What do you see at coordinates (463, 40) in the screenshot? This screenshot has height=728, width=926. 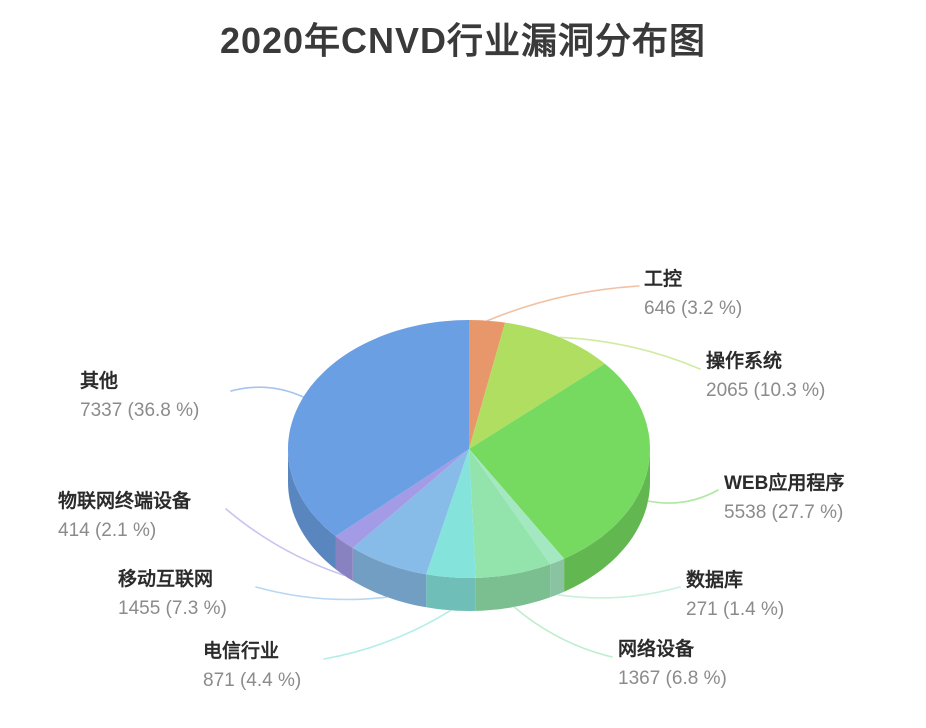 I see `chart-title: 2020年CNVD行业漏洞分布图` at bounding box center [463, 40].